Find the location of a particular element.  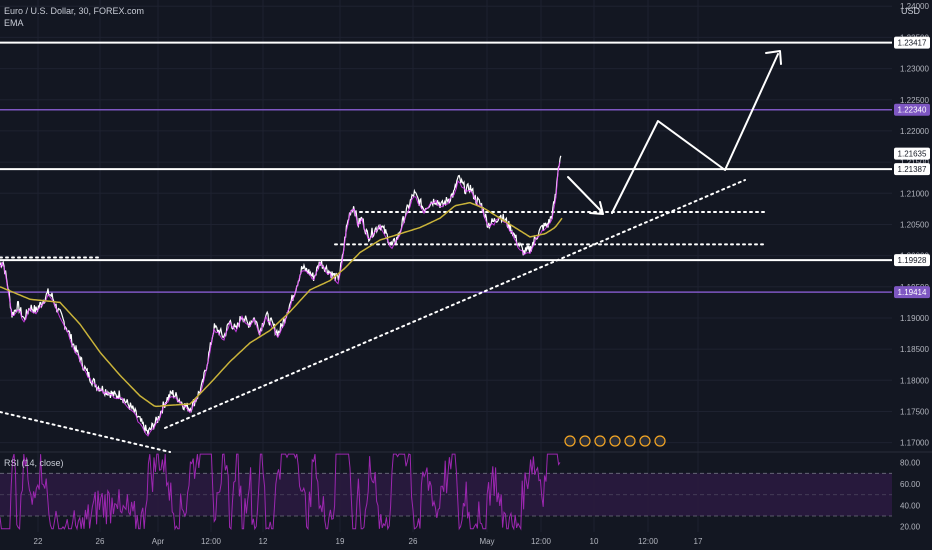

price-tick-label: 1.23000 is located at coordinates (914, 69).